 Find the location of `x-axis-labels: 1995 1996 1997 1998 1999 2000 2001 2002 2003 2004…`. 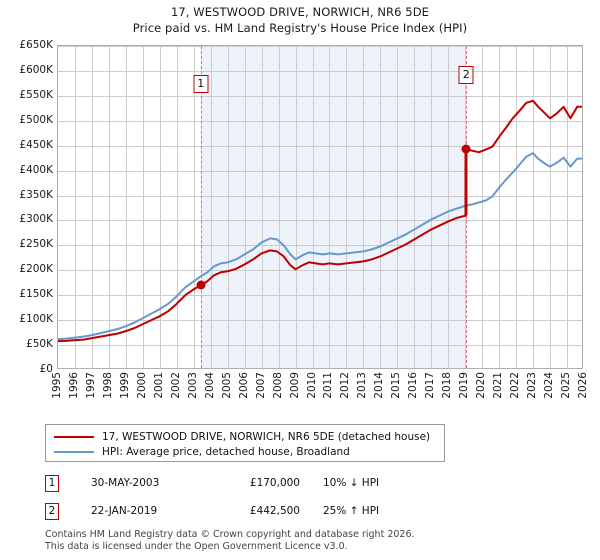

x-axis-labels: 1995 1996 1997 1998 1999 2000 2001 2002 2003 2004… is located at coordinates (320, 393).